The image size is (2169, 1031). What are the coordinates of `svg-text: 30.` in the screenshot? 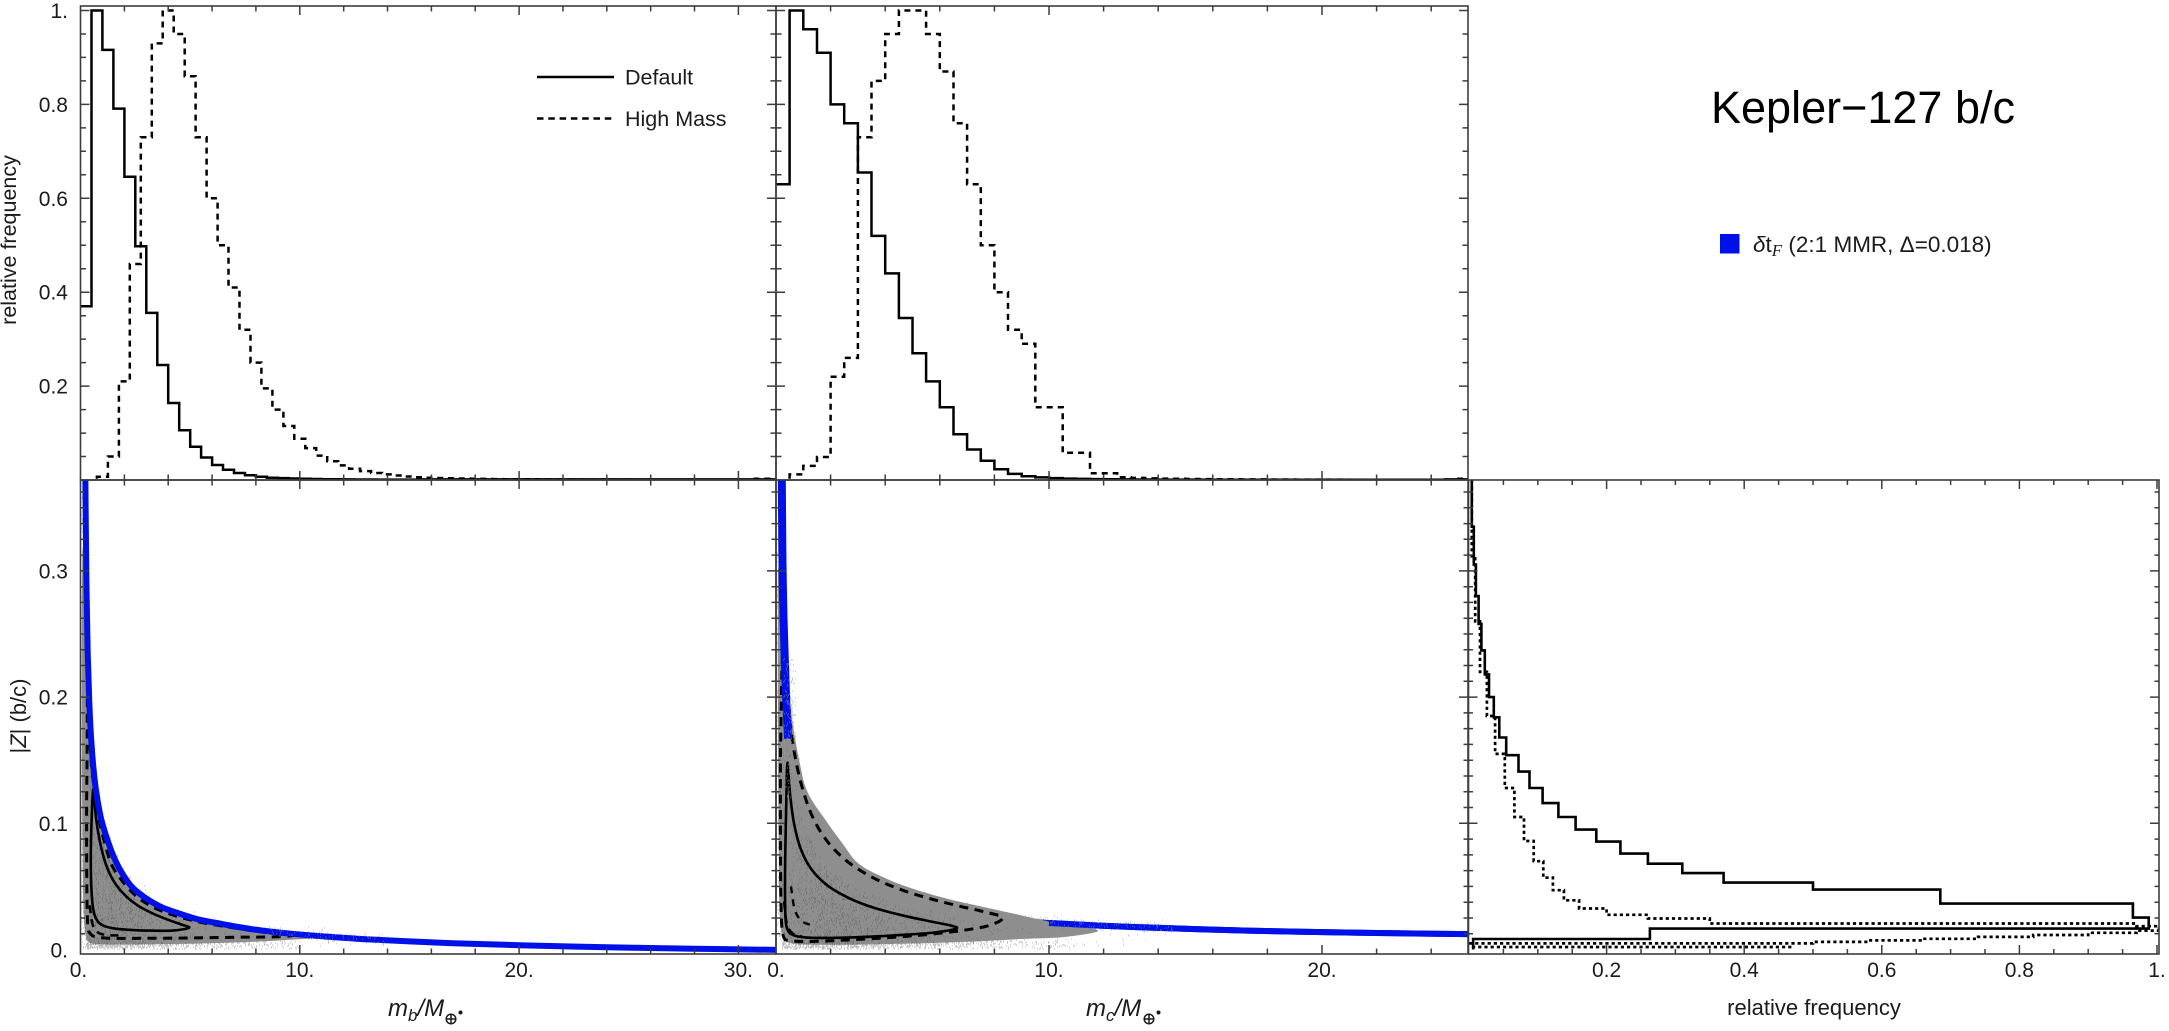 It's located at (738, 970).